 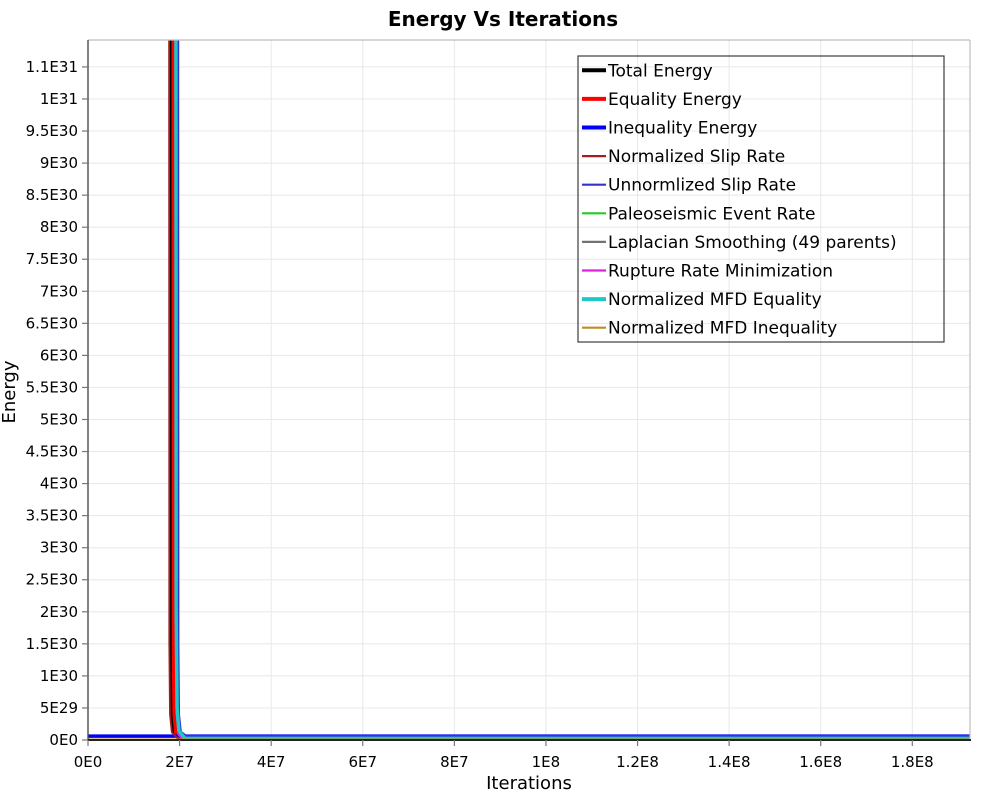 What do you see at coordinates (454, 762) in the screenshot?
I see `x-tick-label: 8E7` at bounding box center [454, 762].